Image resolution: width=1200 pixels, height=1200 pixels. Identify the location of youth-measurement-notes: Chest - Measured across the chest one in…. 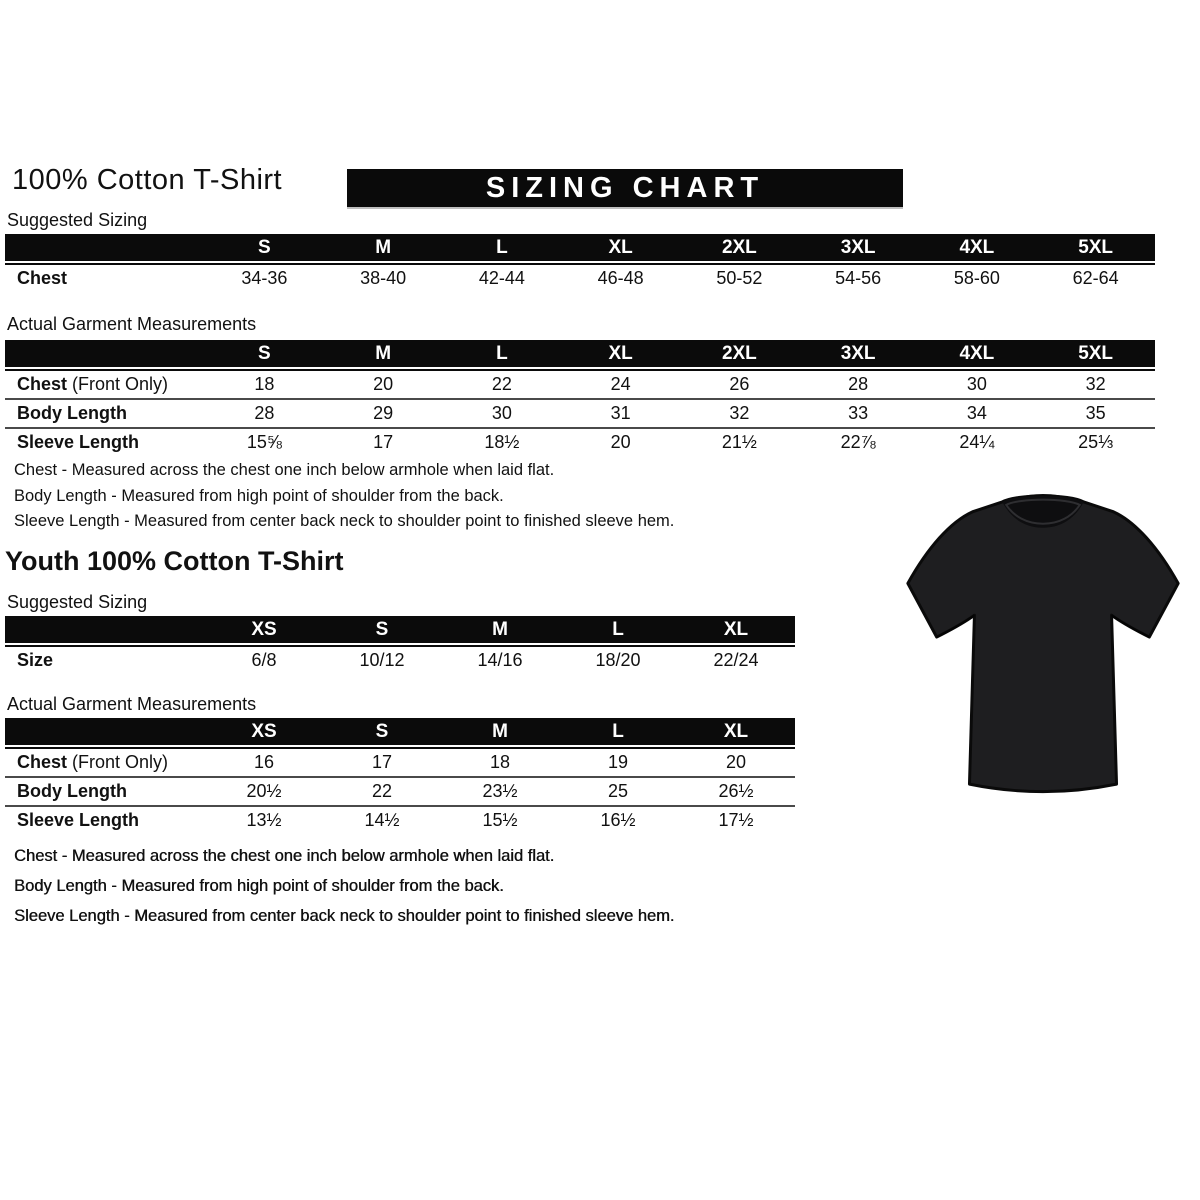
(344, 886).